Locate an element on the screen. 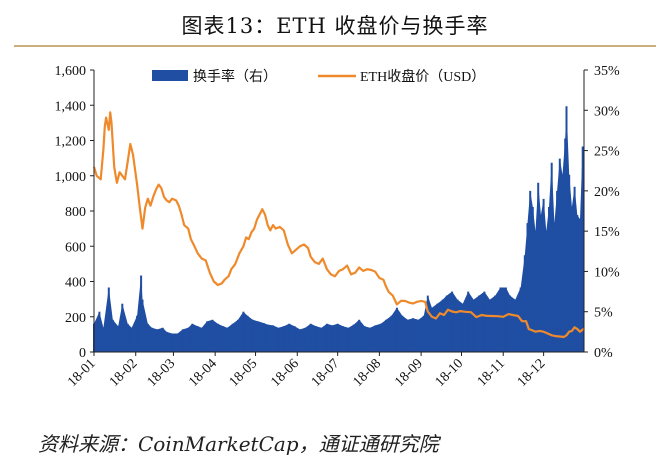 The image size is (670, 462). y-right-tick-label: 25% is located at coordinates (607, 152).